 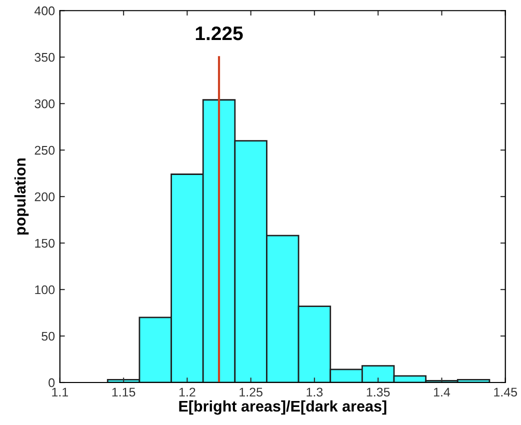 What do you see at coordinates (44, 103) in the screenshot?
I see `y-tick-label: 300` at bounding box center [44, 103].